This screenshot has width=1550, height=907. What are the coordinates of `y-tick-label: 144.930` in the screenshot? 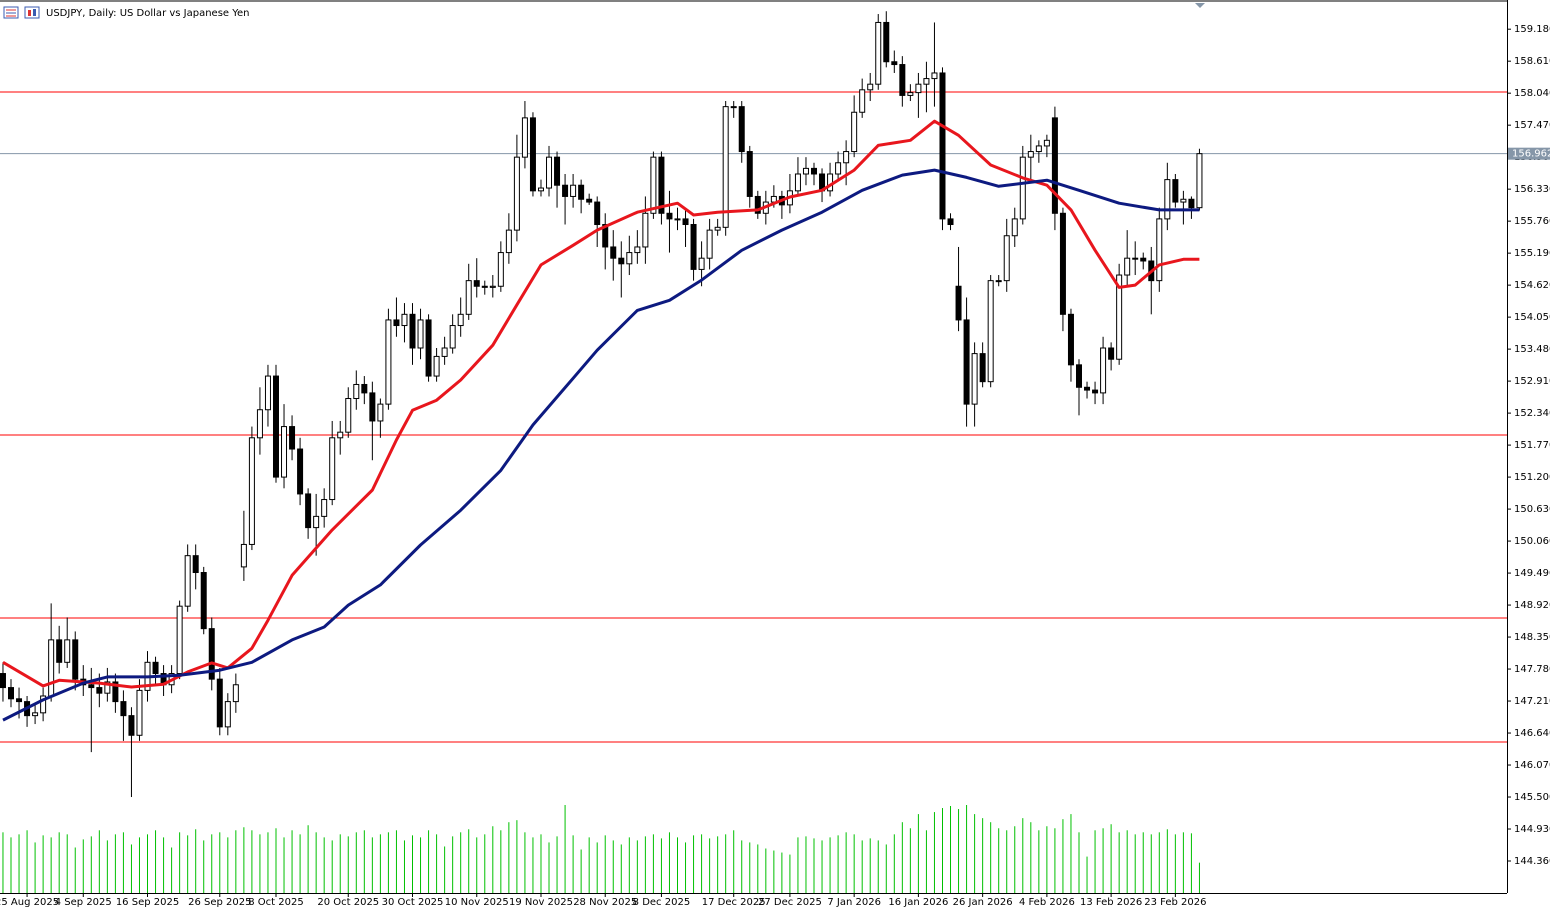 It's located at (1532, 829).